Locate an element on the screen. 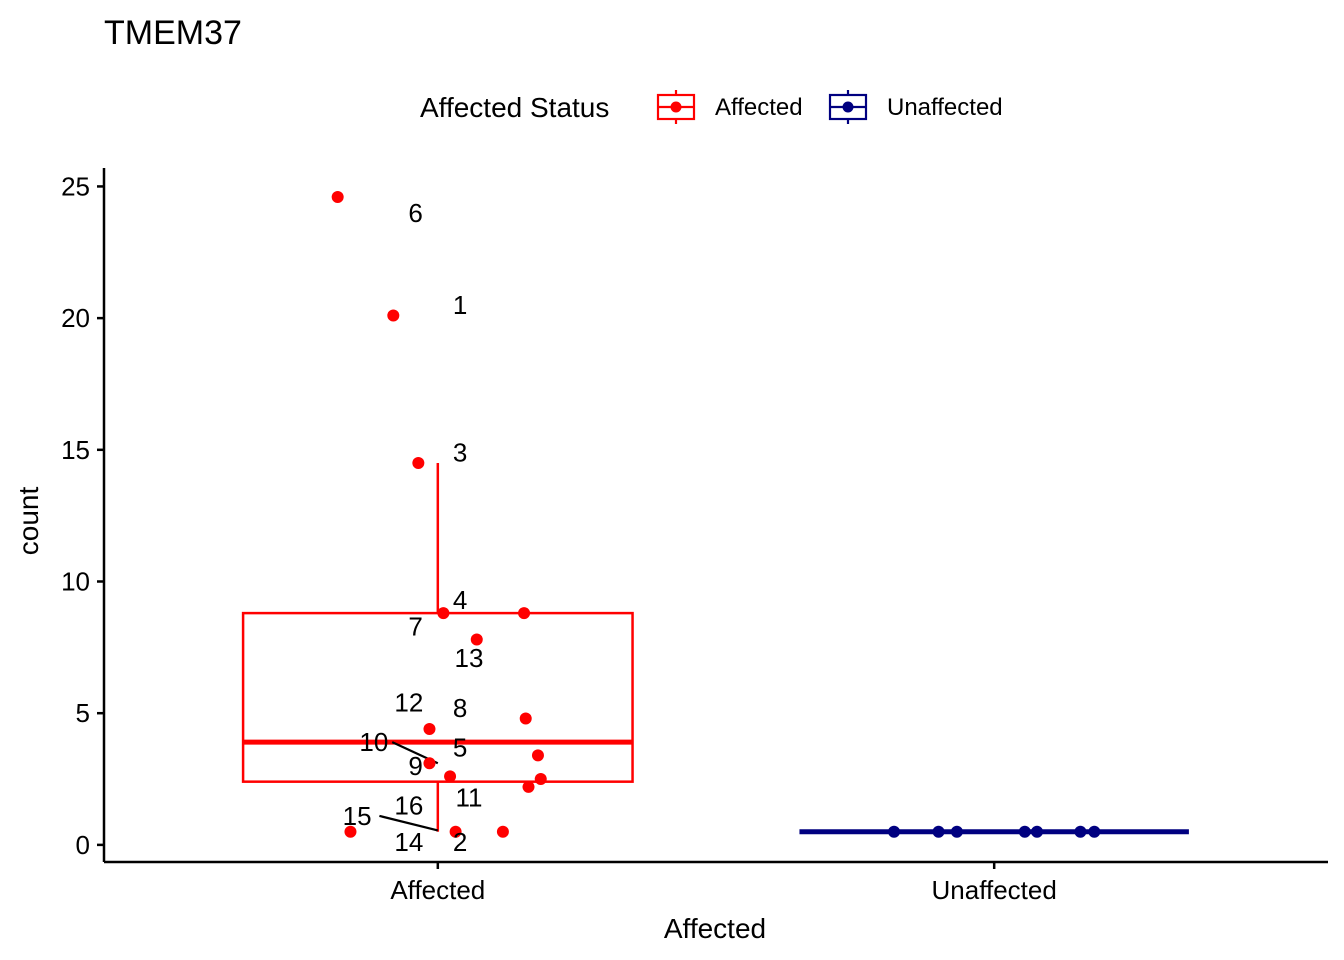 The height and width of the screenshot is (960, 1344). y-tick-label: 15 is located at coordinates (75, 450).